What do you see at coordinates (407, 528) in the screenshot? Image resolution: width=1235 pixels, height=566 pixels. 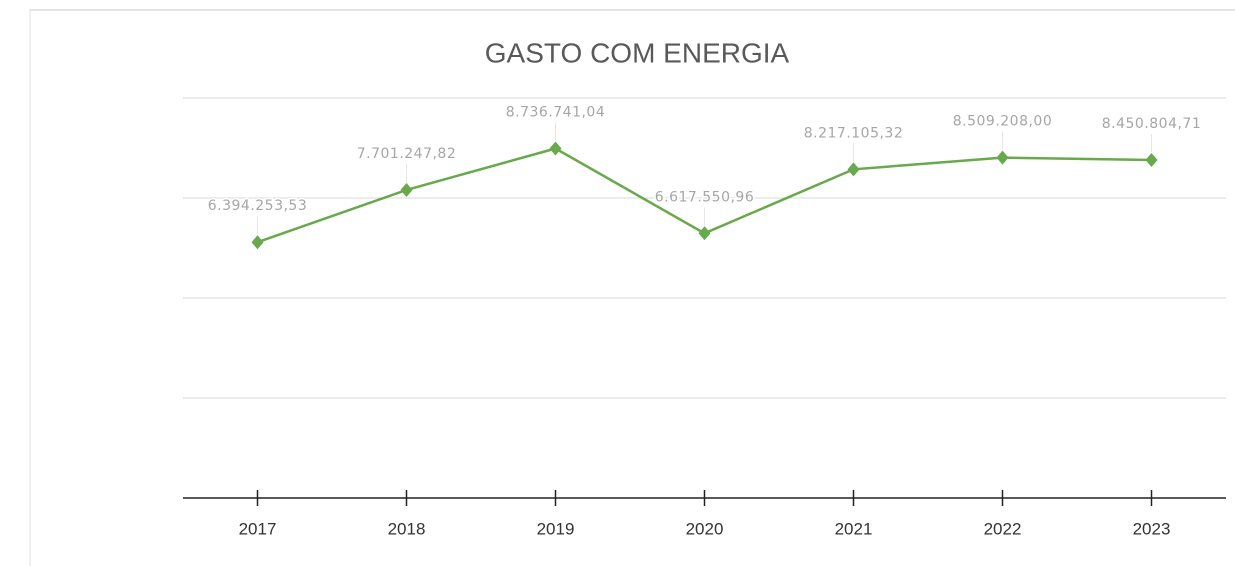 I see `x-tick-label: 2018` at bounding box center [407, 528].